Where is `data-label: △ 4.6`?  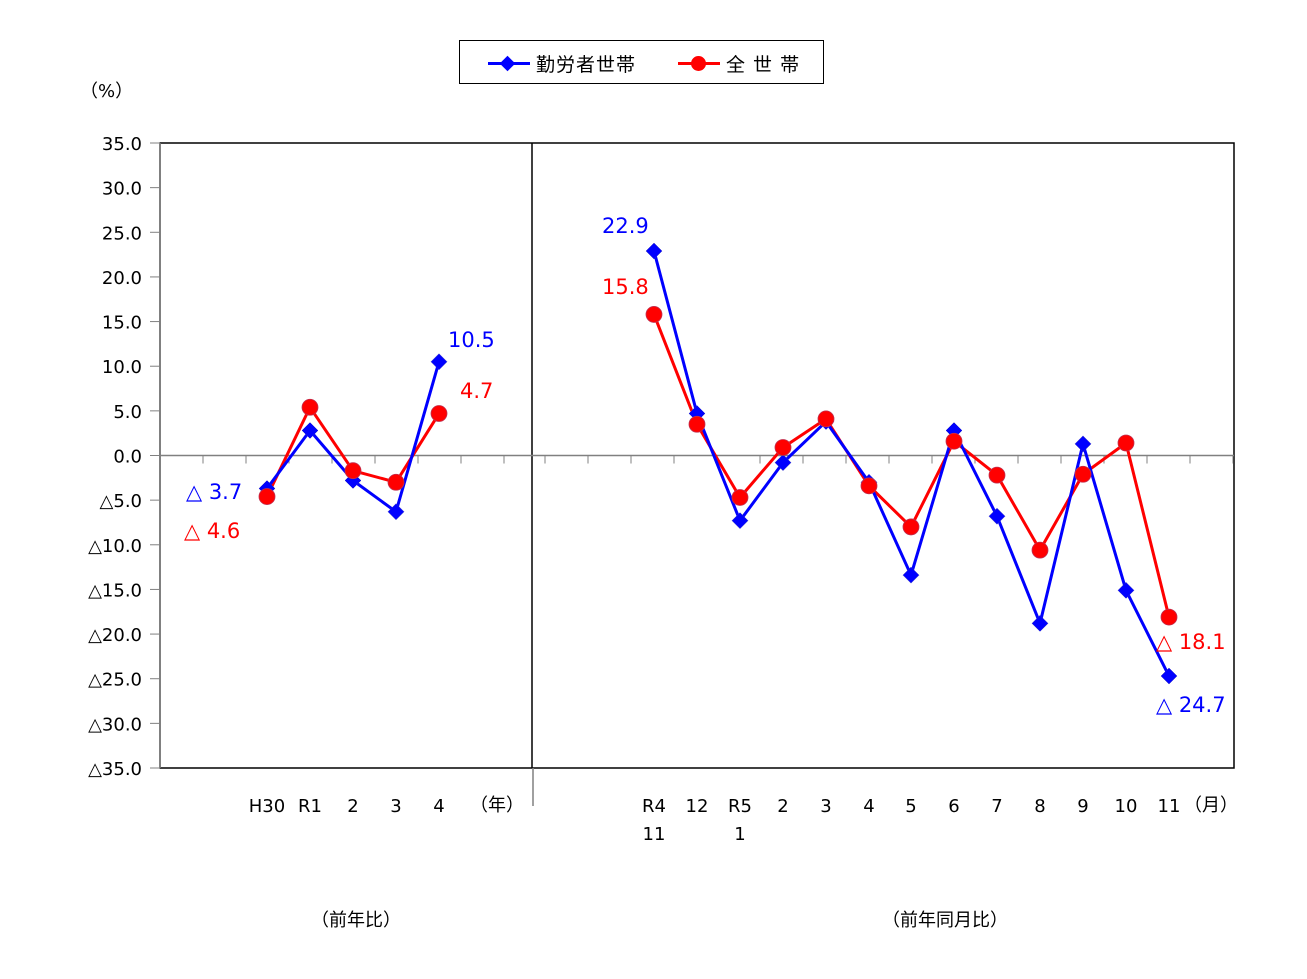 data-label: △ 4.6 is located at coordinates (212, 531).